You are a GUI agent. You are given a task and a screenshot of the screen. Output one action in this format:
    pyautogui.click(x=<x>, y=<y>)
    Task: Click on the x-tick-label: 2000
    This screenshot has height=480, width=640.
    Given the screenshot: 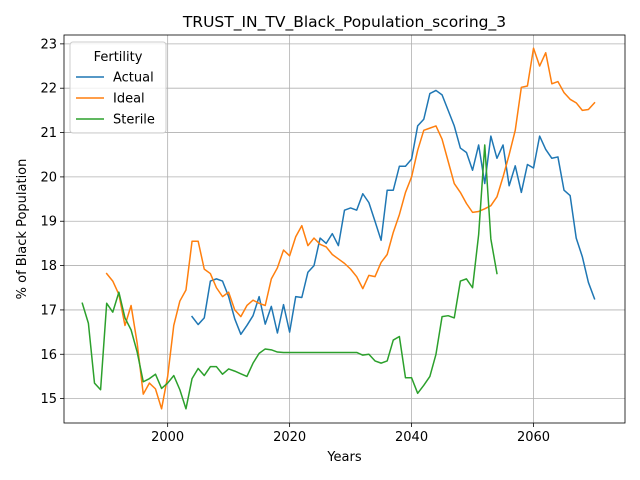 What is the action you would take?
    pyautogui.click(x=167, y=437)
    